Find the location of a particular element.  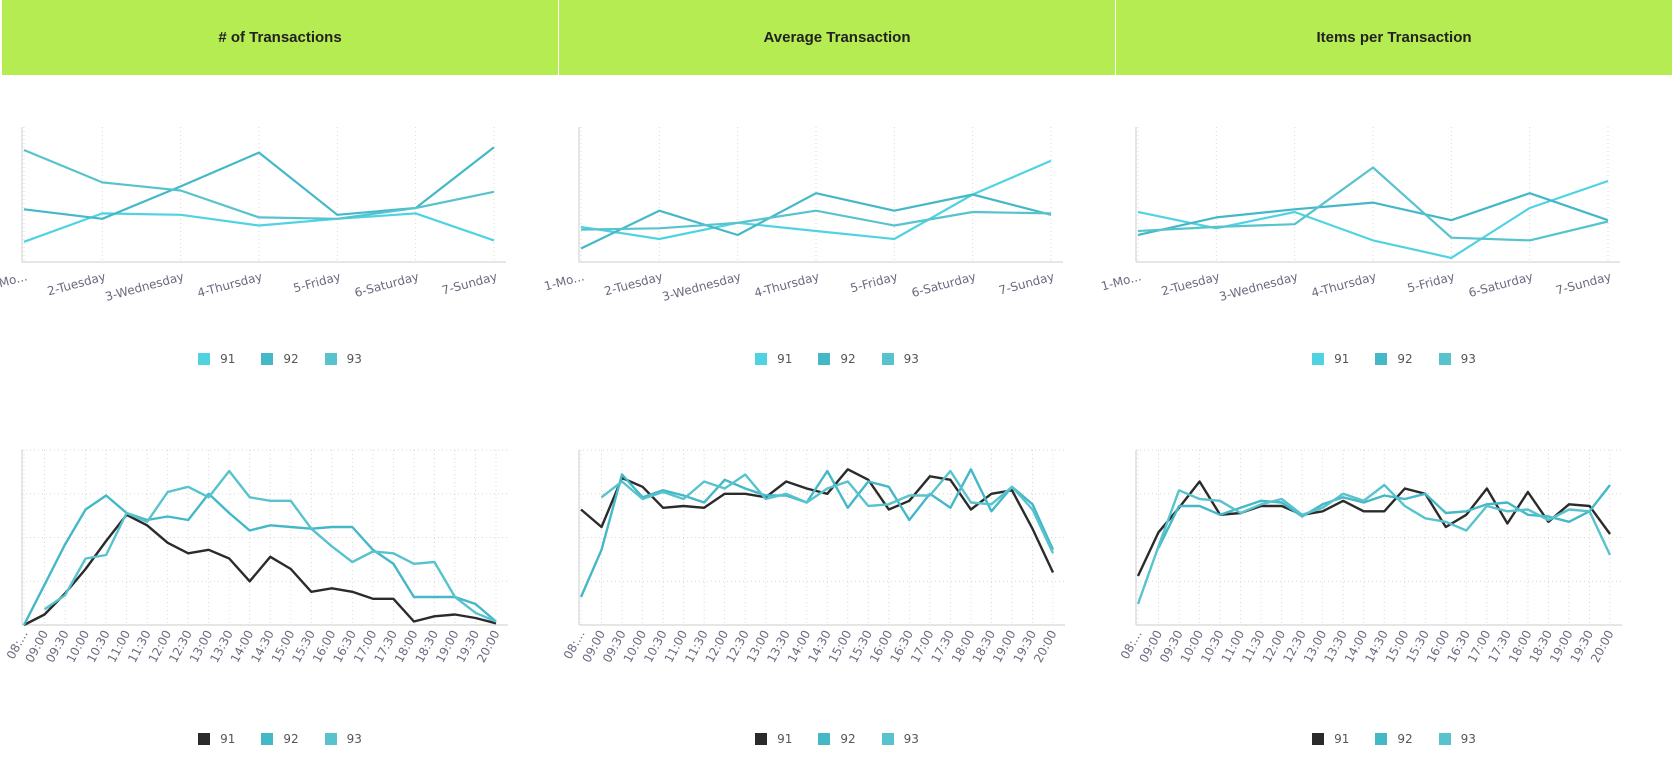

panel-title: Average Transaction is located at coordinates (837, 37).